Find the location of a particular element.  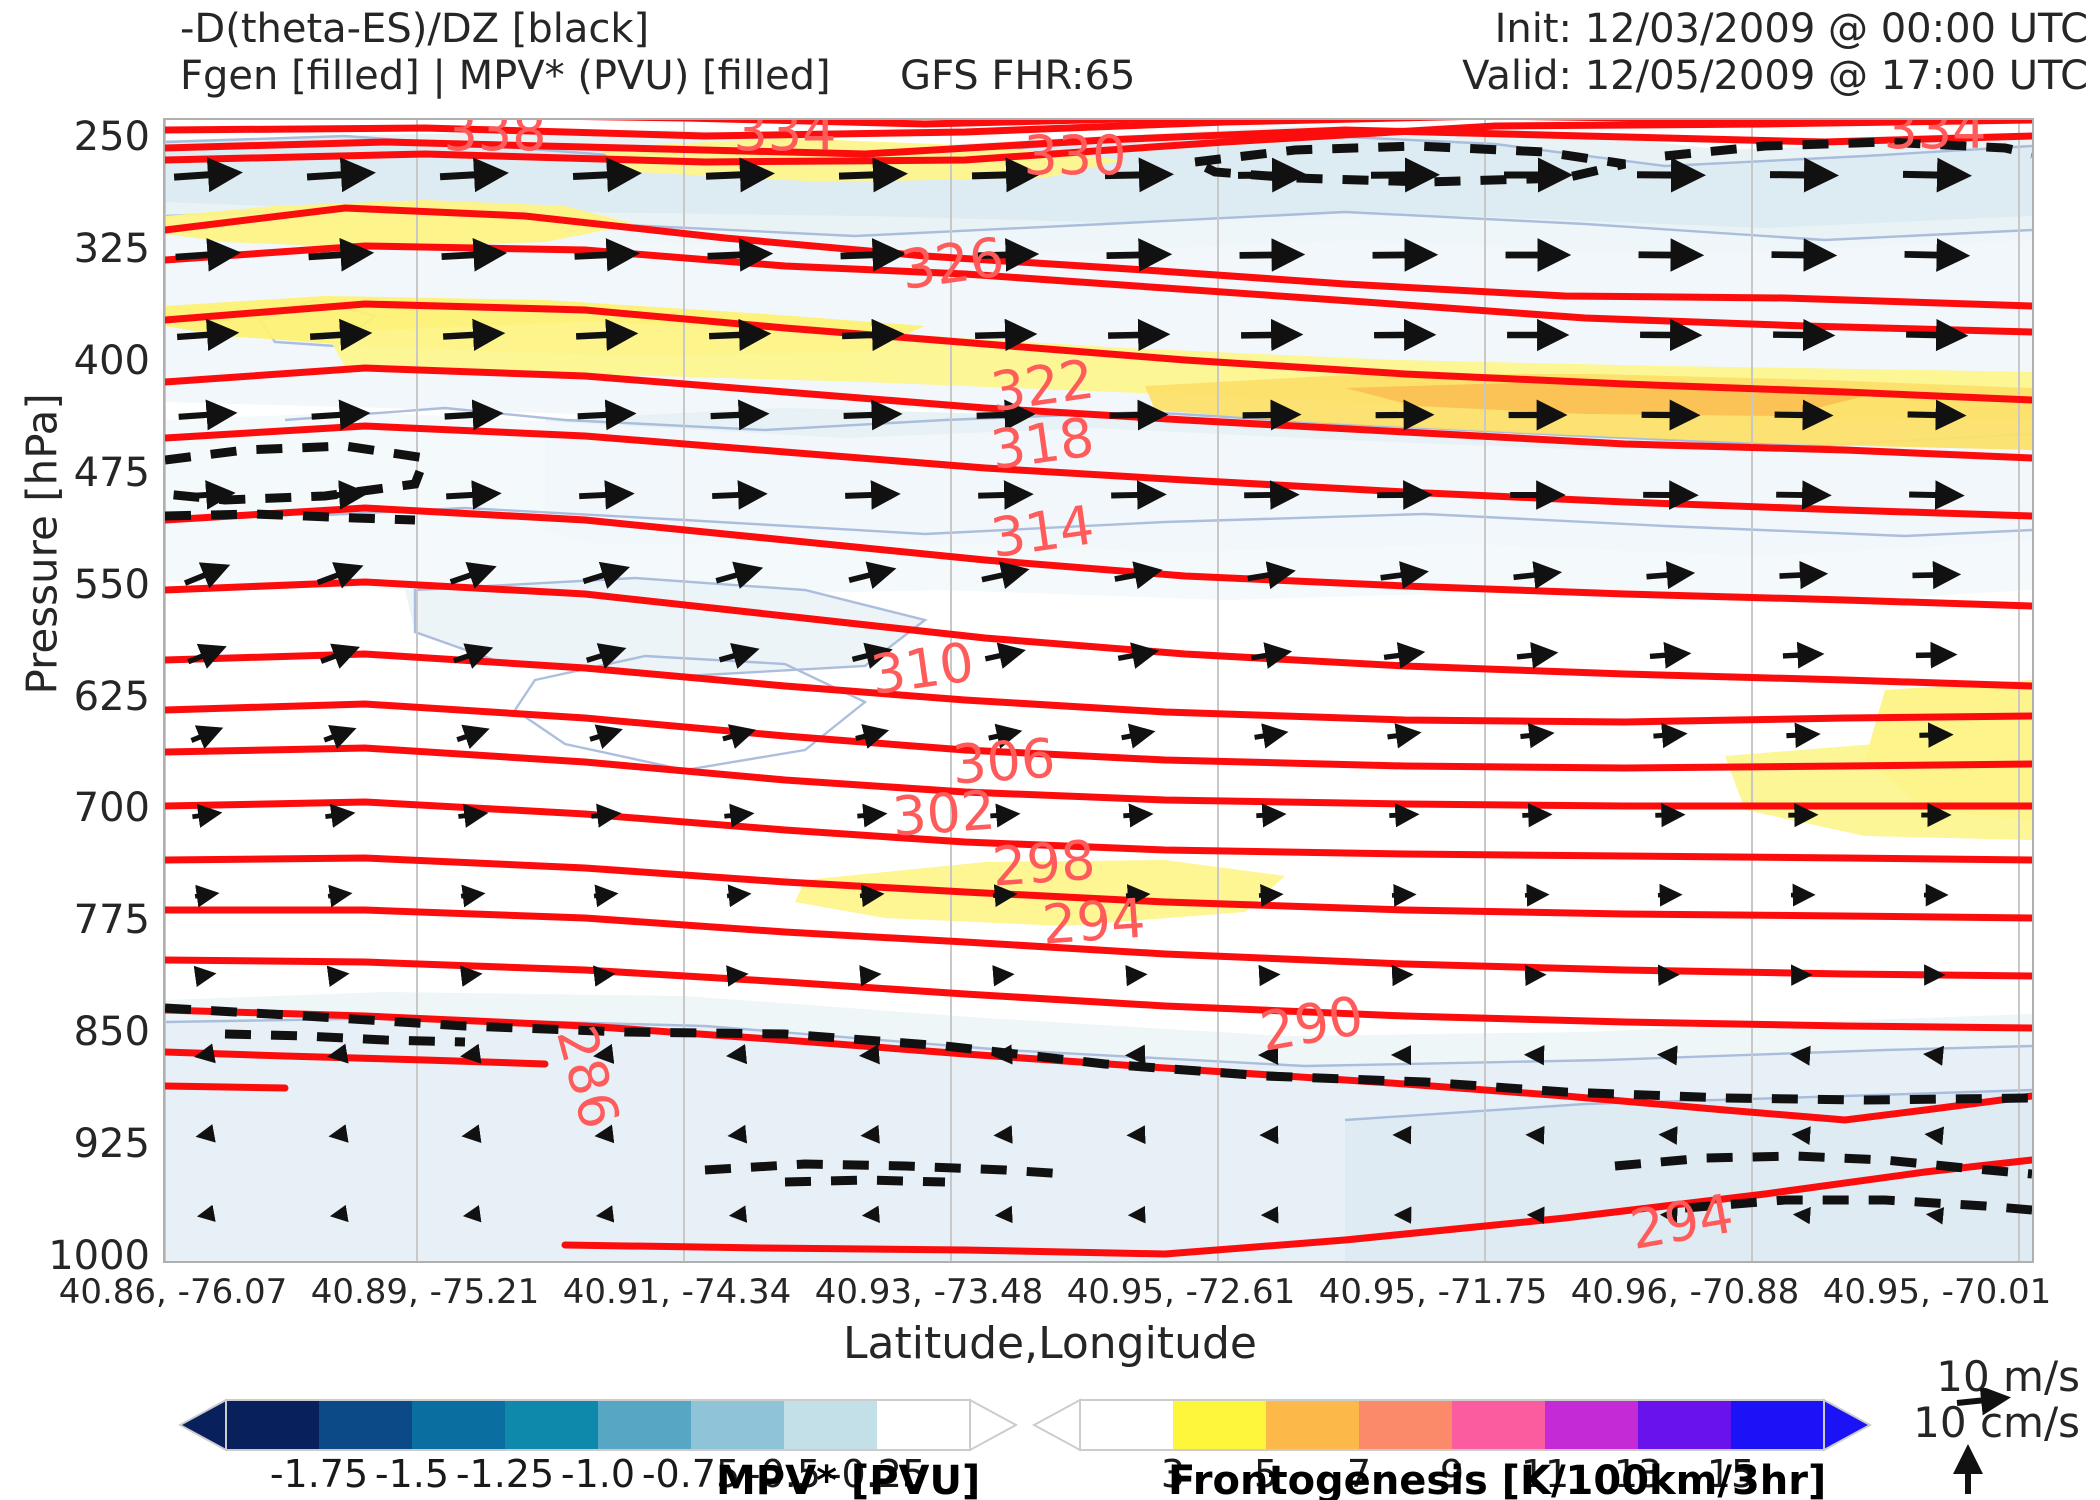

wind-key-vertical-arrow is located at coordinates (1968, 1469).